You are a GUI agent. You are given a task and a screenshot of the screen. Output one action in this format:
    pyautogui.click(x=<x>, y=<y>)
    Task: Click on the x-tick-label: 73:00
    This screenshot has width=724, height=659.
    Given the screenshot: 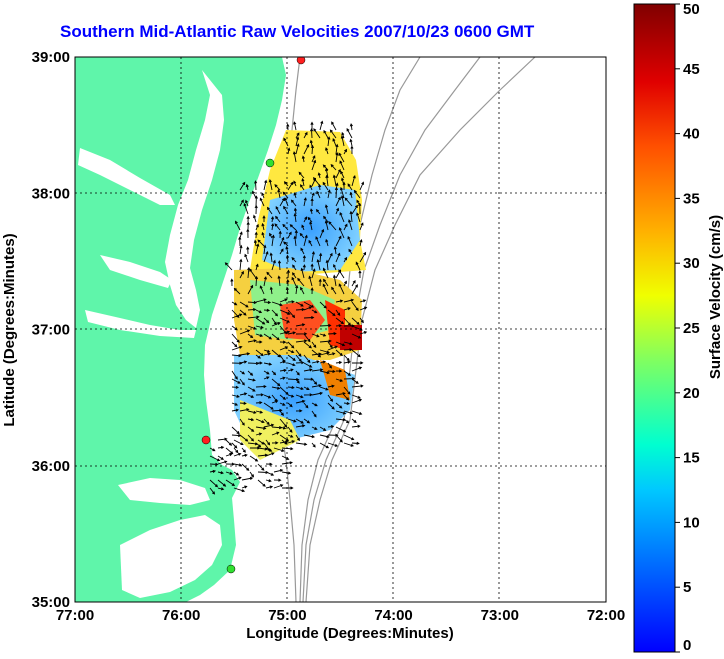 What is the action you would take?
    pyautogui.click(x=500, y=615)
    